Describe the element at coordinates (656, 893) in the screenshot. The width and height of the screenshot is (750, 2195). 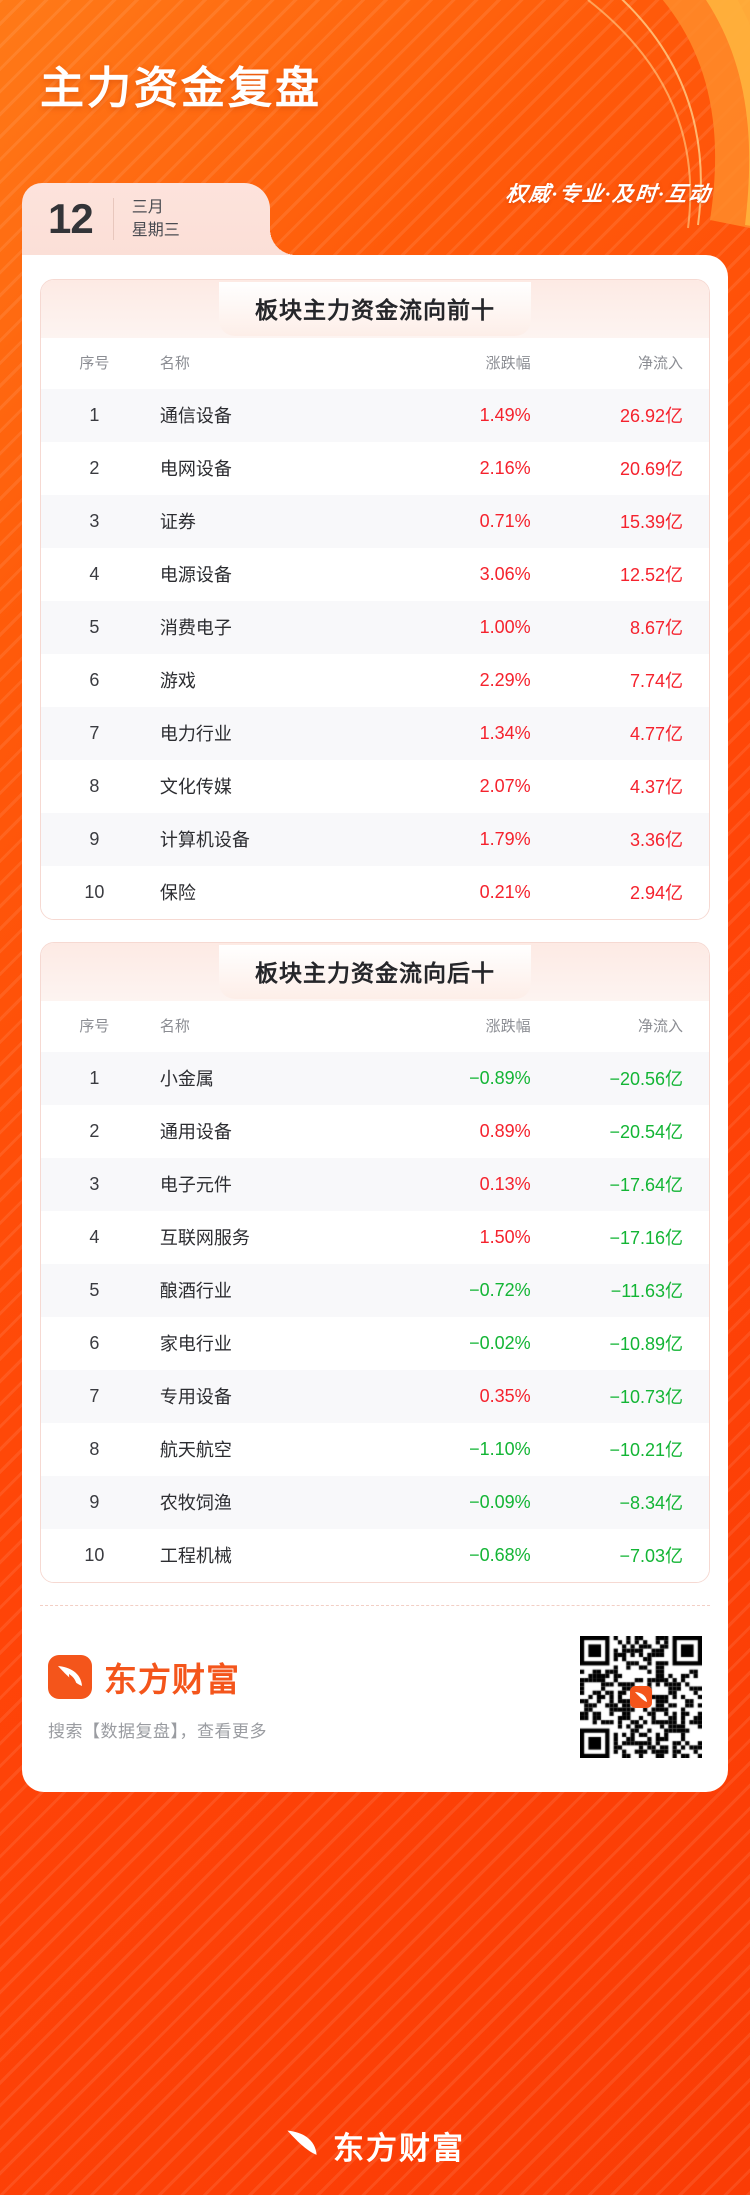
I see `cell-netflow: 2.94亿` at that location.